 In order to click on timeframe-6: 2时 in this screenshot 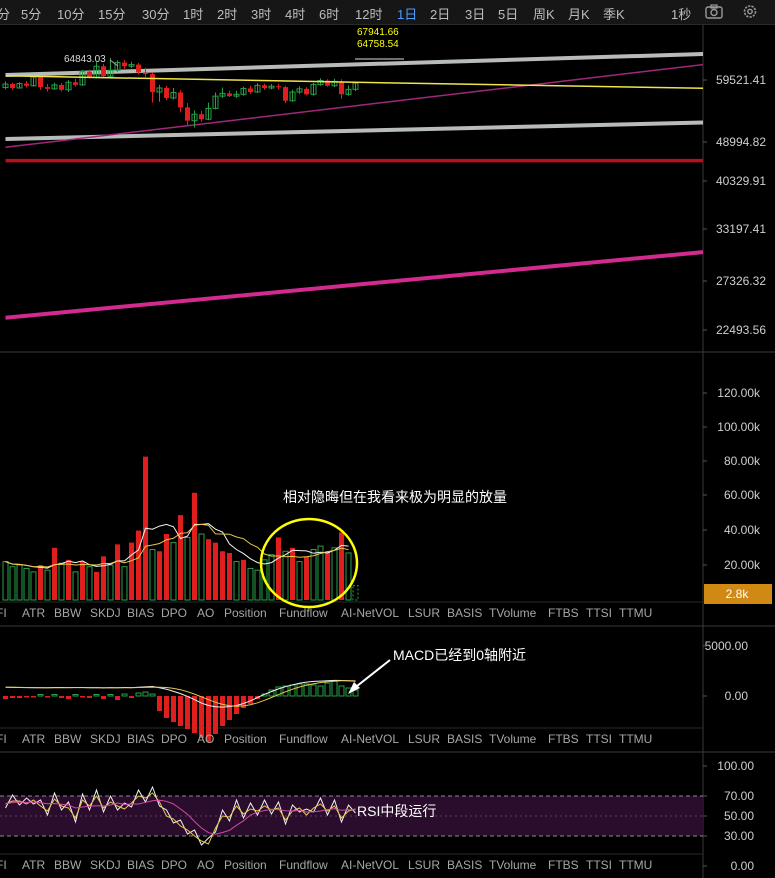, I will do `click(227, 14)`.